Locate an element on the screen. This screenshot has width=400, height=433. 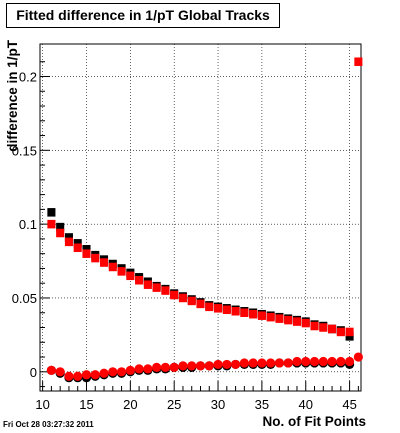
x-tick-label: 20 is located at coordinates (130, 404).